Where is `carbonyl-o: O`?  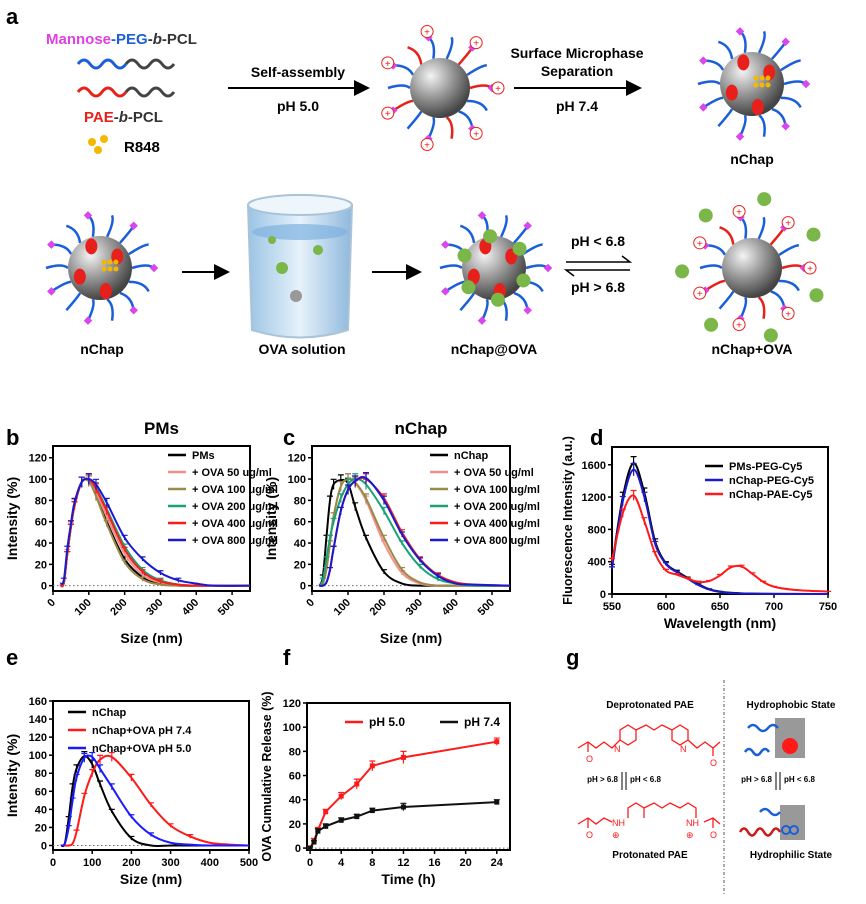 carbonyl-o: O is located at coordinates (713, 763).